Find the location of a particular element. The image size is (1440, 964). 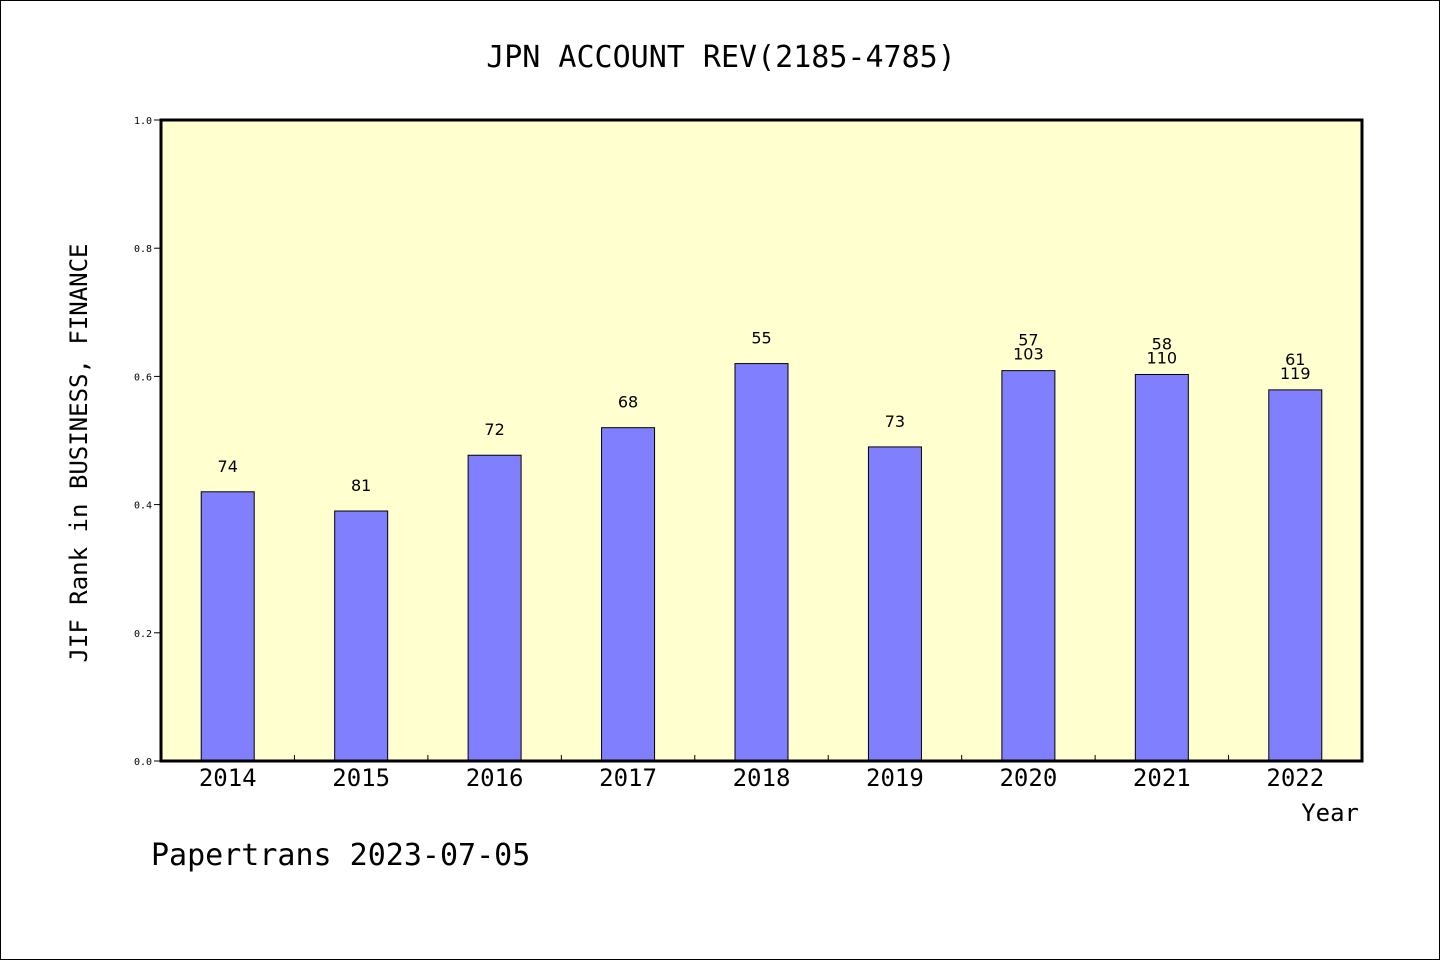

x-tick-label: 2014 is located at coordinates (228, 778).